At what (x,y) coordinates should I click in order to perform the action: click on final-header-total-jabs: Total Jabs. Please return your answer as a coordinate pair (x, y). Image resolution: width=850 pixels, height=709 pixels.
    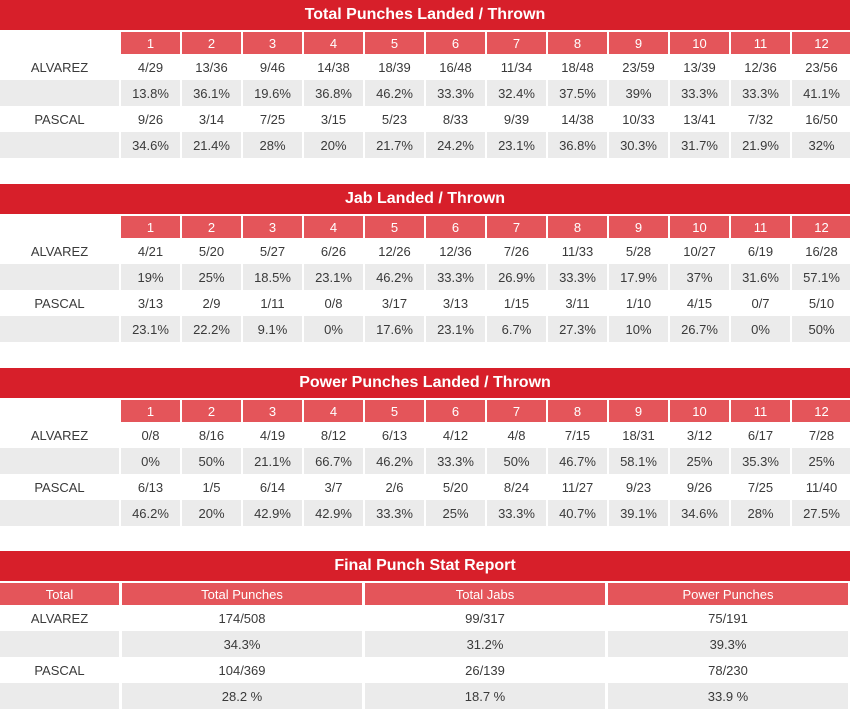
    Looking at the image, I should click on (485, 594).